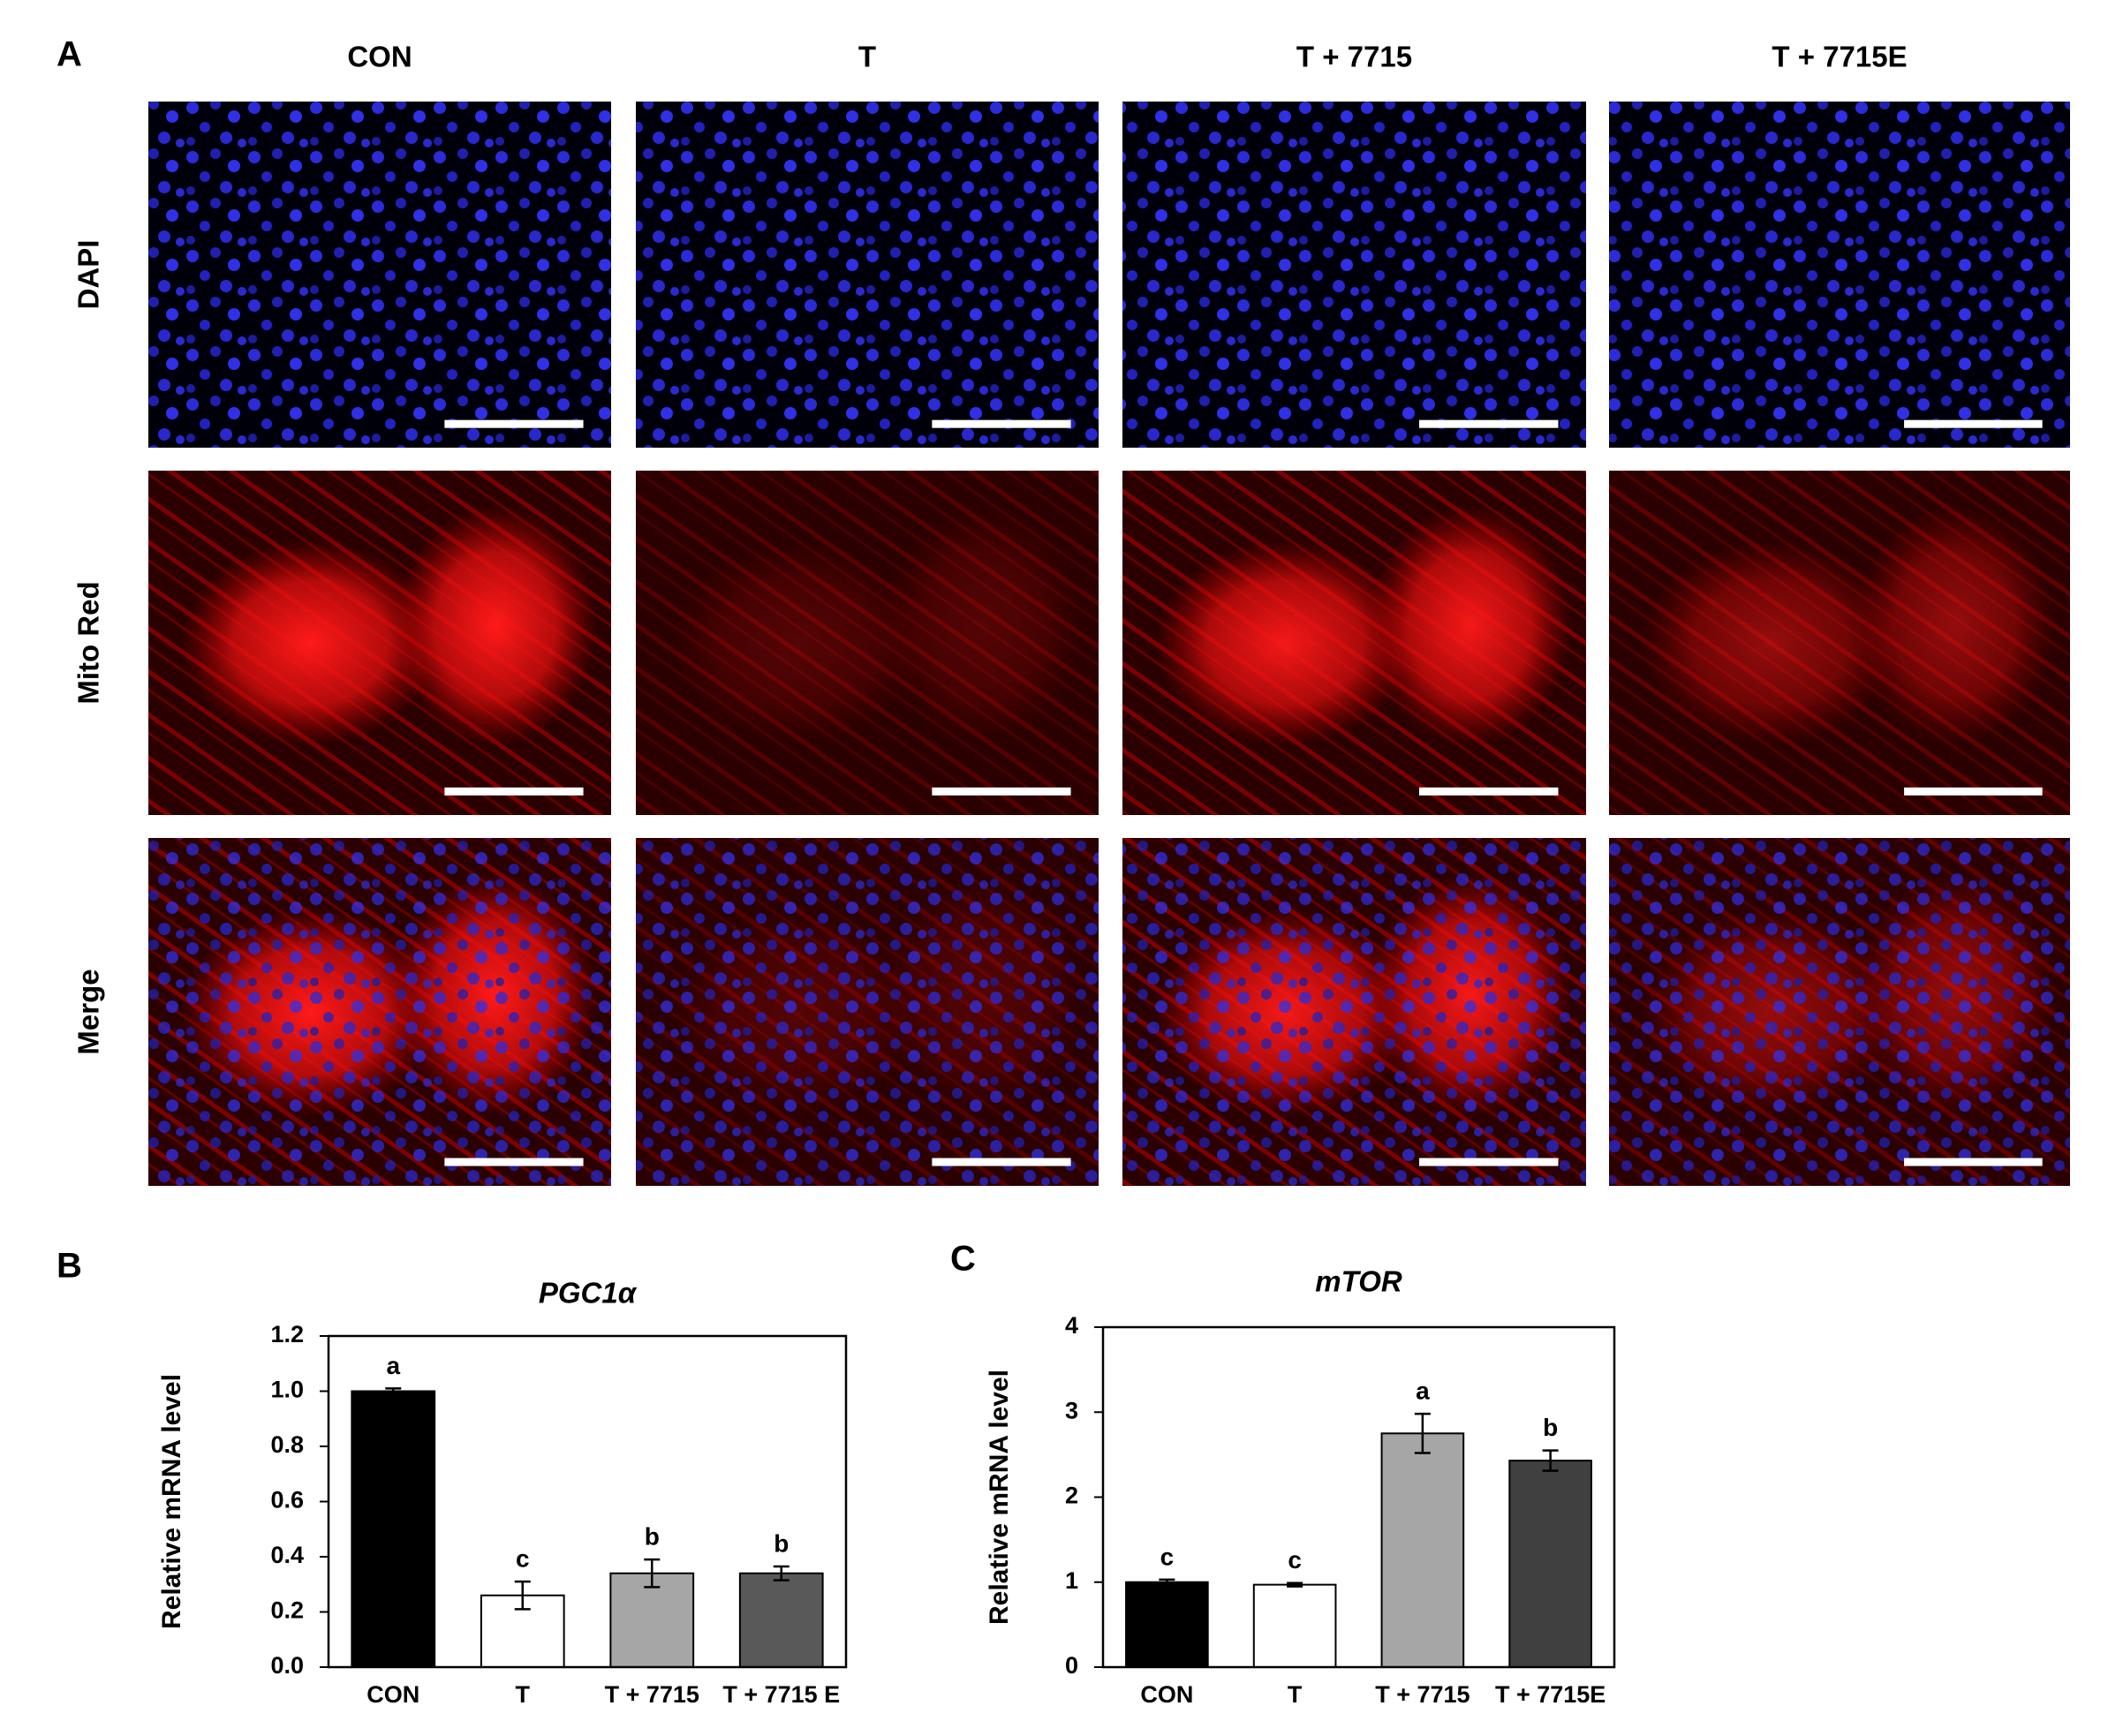  Describe the element at coordinates (287, 1555) in the screenshot. I see `y-tick-label: 0.4` at that location.